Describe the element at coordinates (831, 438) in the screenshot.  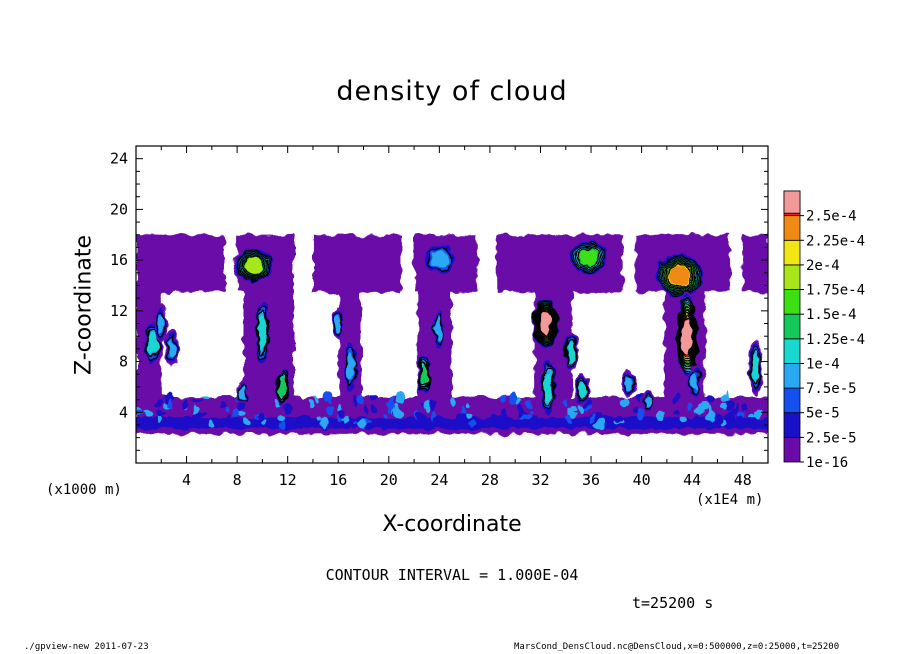
I see `colorbar-label: 2.5e-5` at that location.